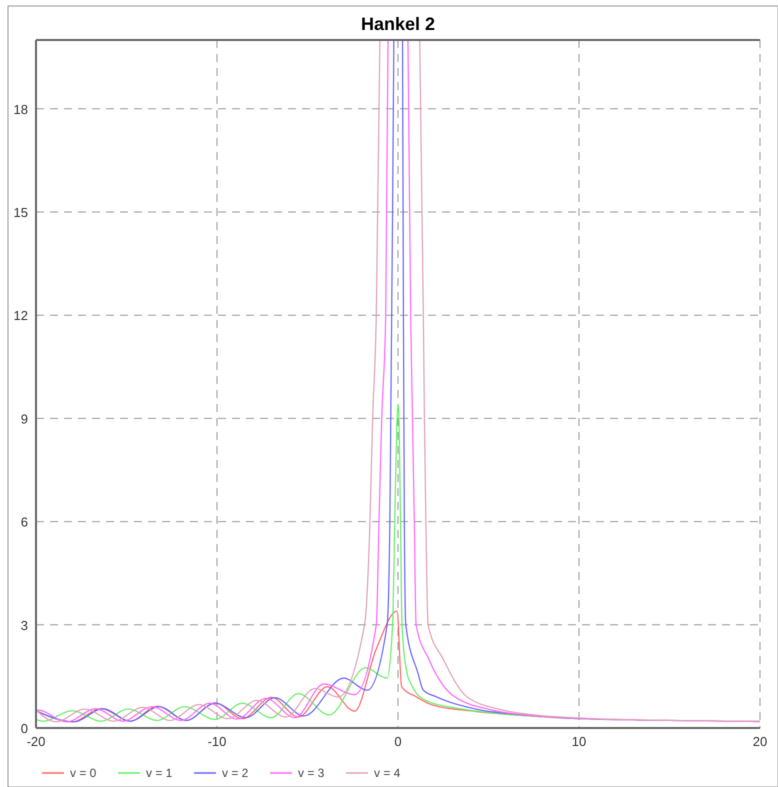 This screenshot has width=778, height=787. I want to click on legend-label: v = 4, so click(387, 773).